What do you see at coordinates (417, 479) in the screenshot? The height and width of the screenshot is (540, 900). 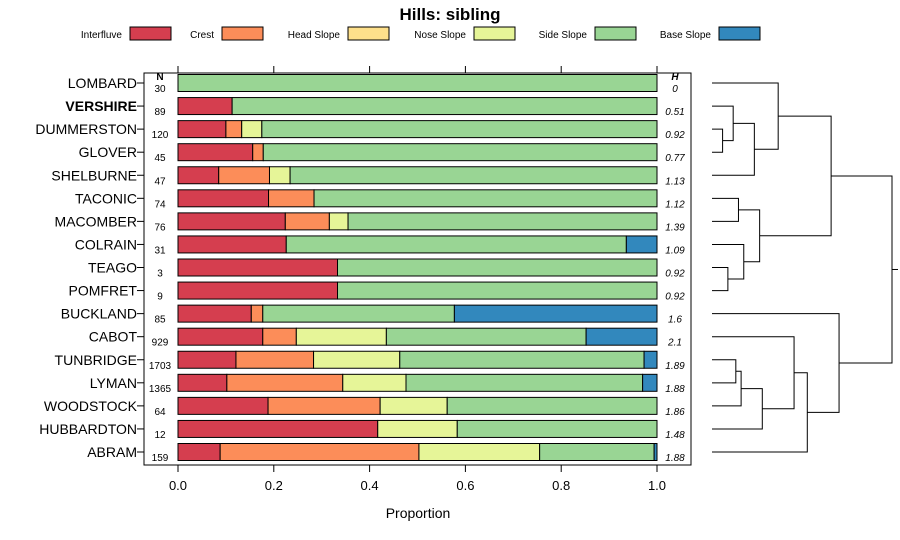 I see `x-axis: 0.0 0.2 0.4 0.6 0.8 1.0` at bounding box center [417, 479].